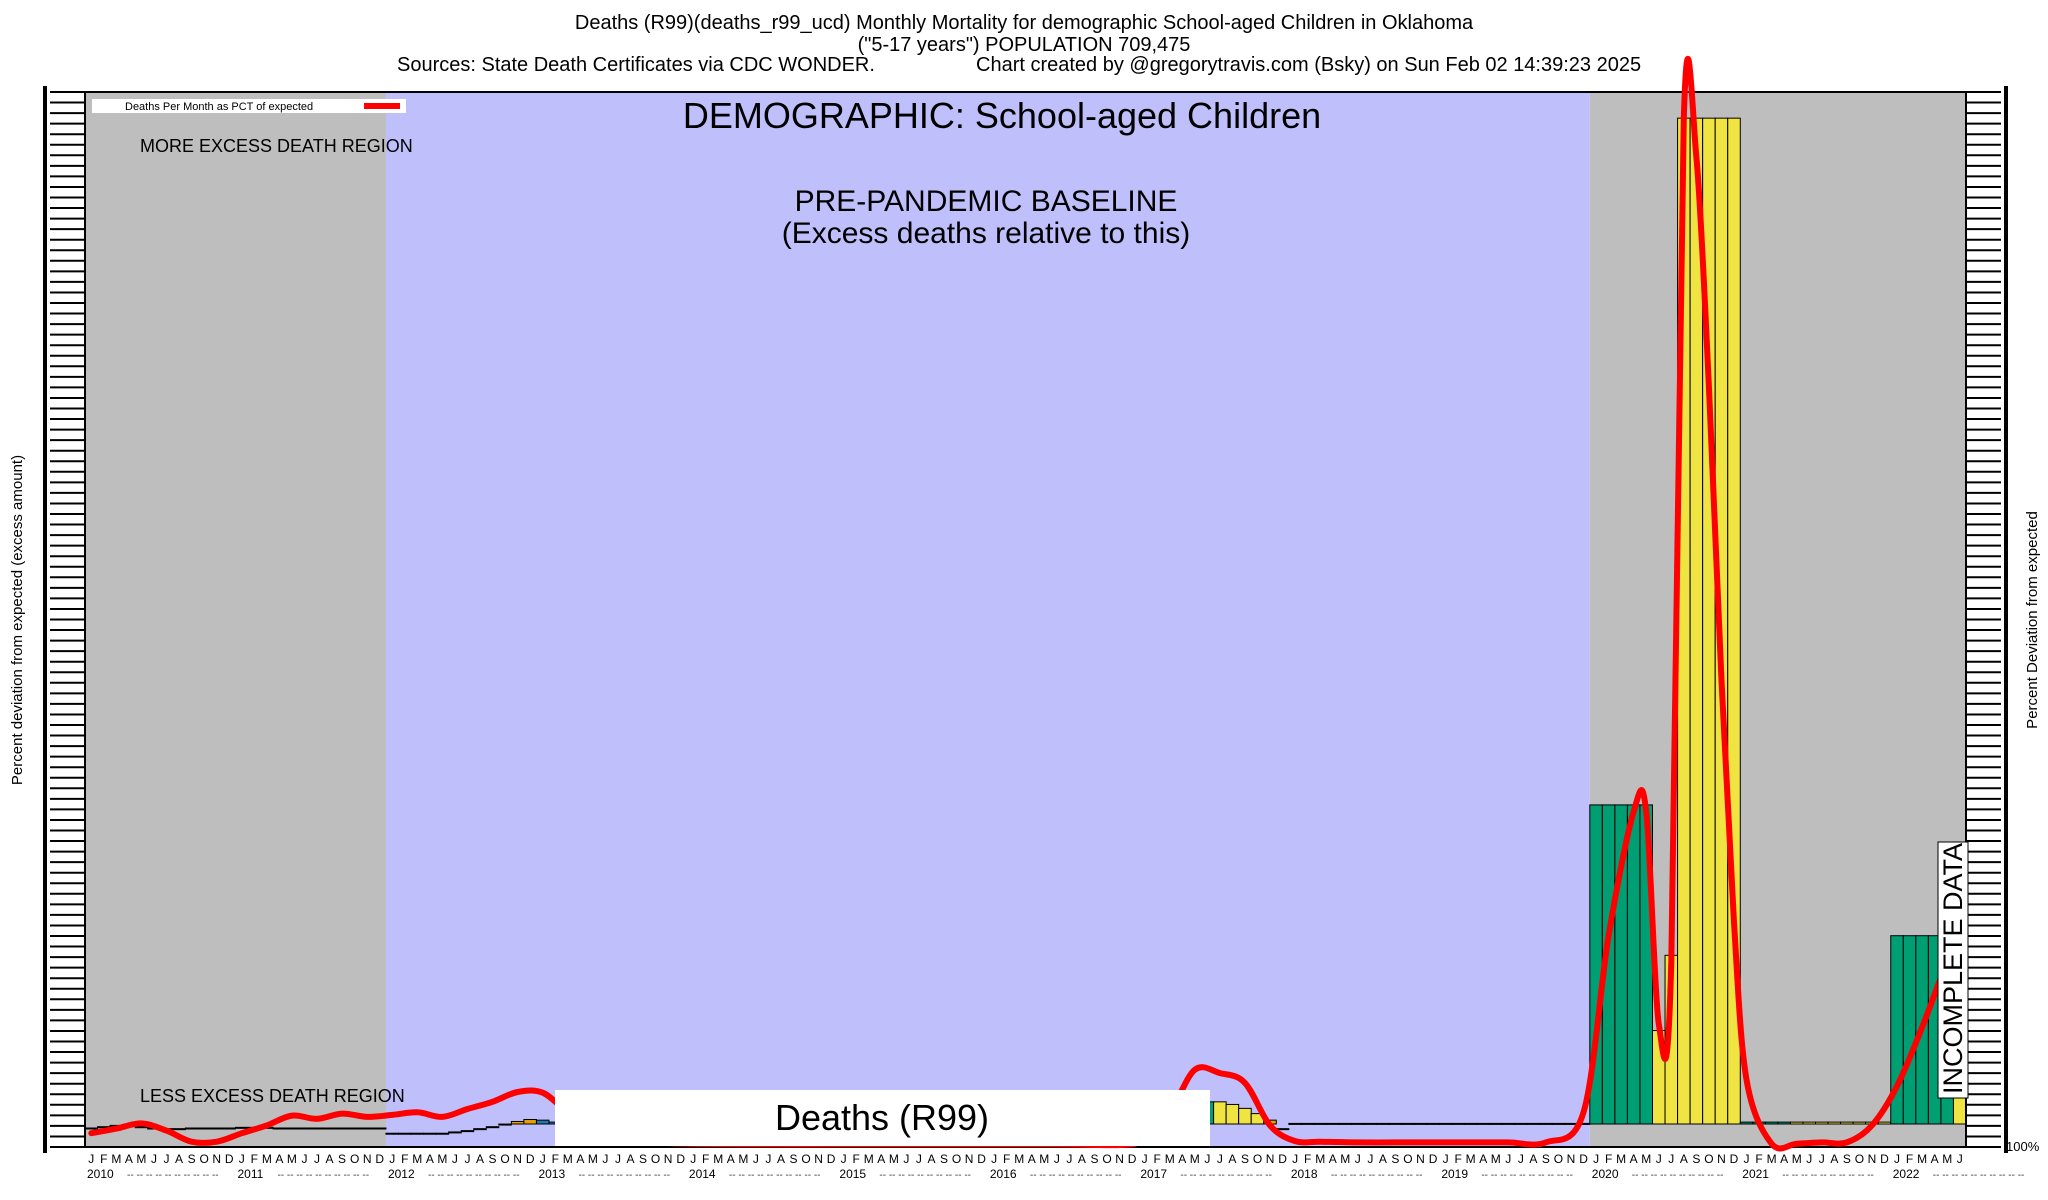  I want to click on incomplete-box, so click(1953, 970).